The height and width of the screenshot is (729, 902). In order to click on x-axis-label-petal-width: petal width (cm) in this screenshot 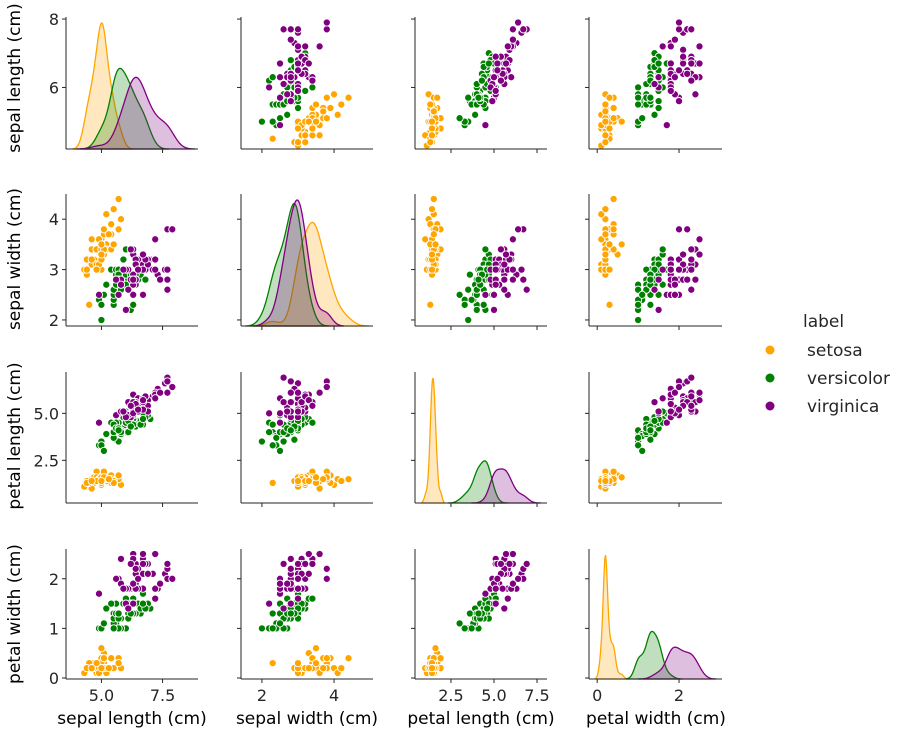, I will do `click(656, 719)`.